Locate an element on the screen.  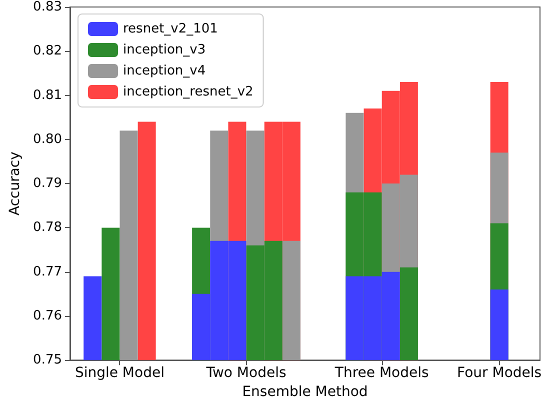
x-tick-label: Two Models is located at coordinates (245, 373).